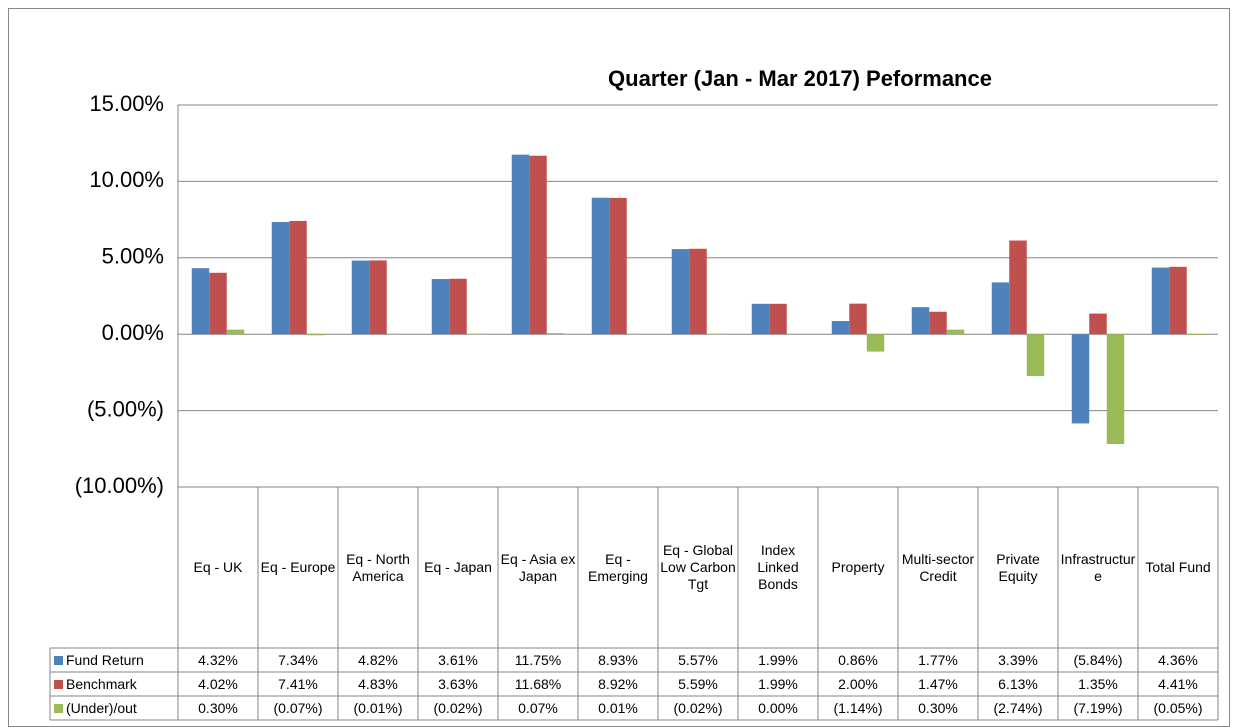  I want to click on category-label-text: Index Linked Bonds, so click(778, 567).